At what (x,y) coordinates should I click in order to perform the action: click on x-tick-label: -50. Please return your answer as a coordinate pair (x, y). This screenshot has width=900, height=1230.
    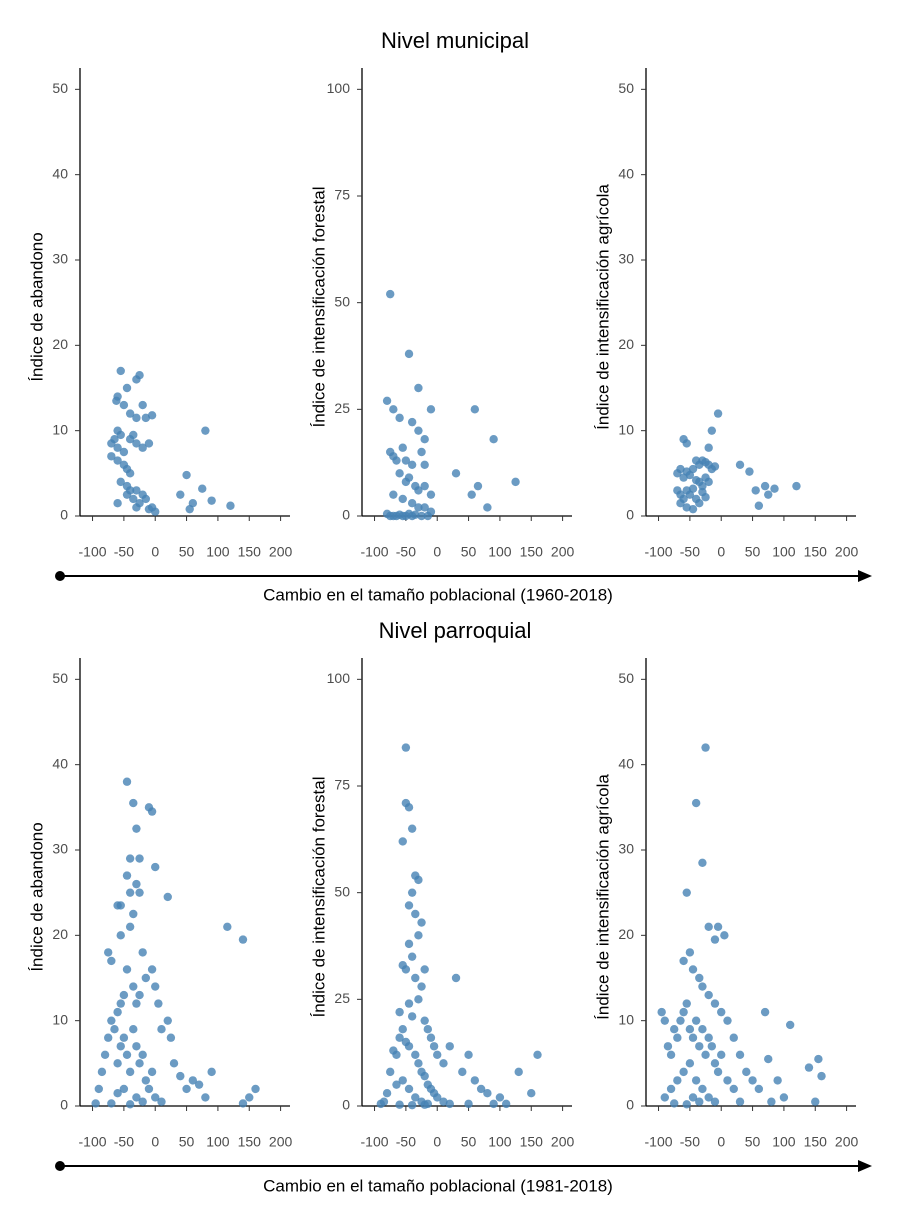
    Looking at the image, I should click on (124, 552).